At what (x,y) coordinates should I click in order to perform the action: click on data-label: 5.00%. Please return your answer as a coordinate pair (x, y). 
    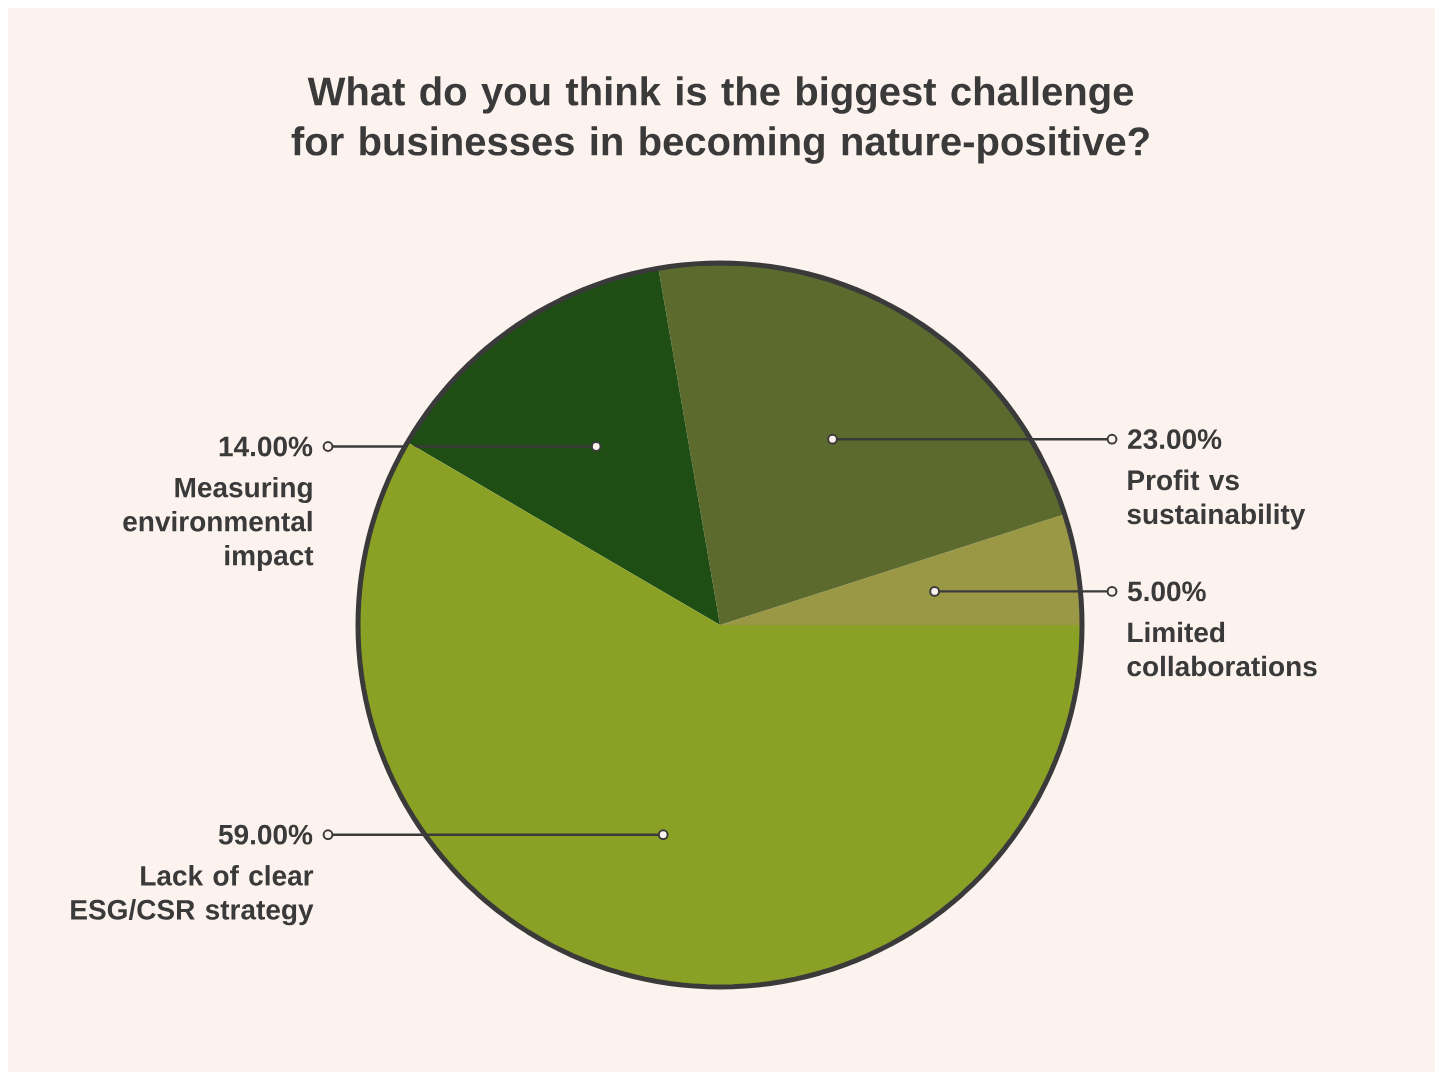
    Looking at the image, I should click on (1166, 591).